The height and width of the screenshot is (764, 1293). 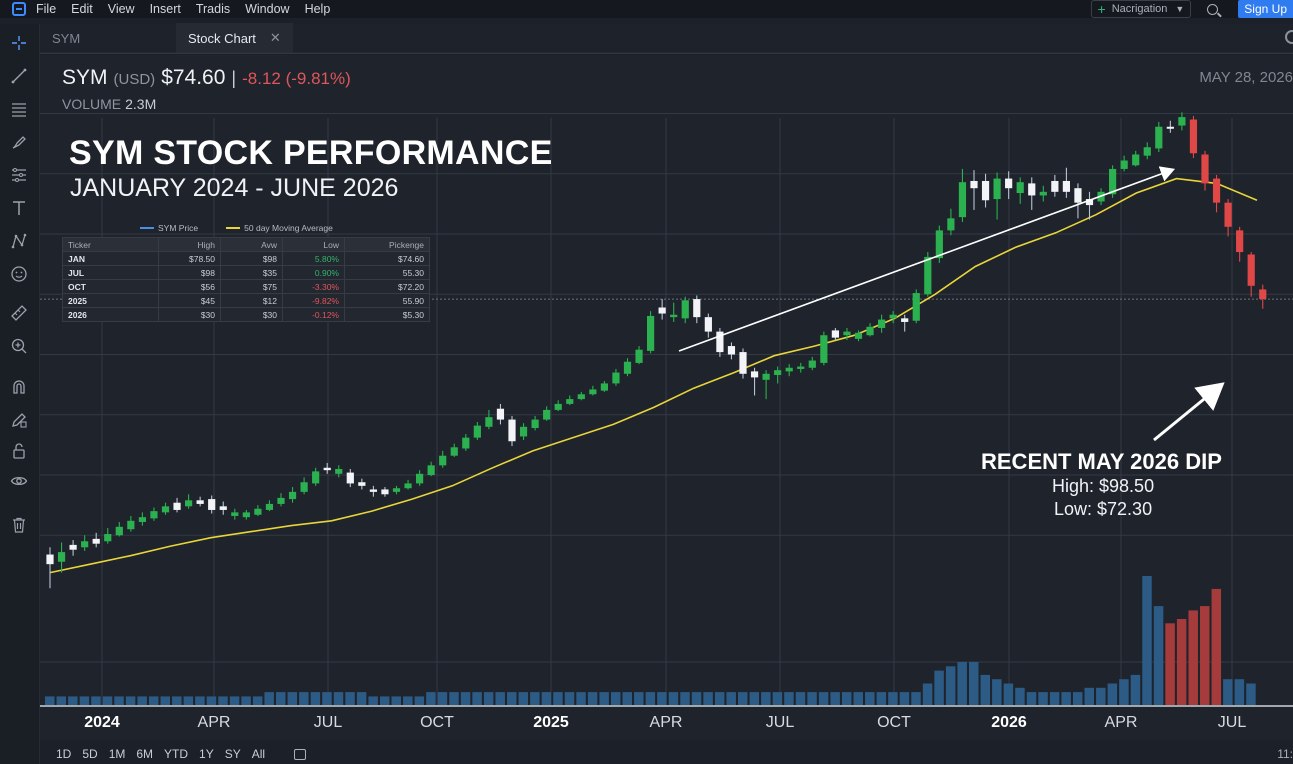 What do you see at coordinates (267, 9) in the screenshot?
I see `menu-window: Window` at bounding box center [267, 9].